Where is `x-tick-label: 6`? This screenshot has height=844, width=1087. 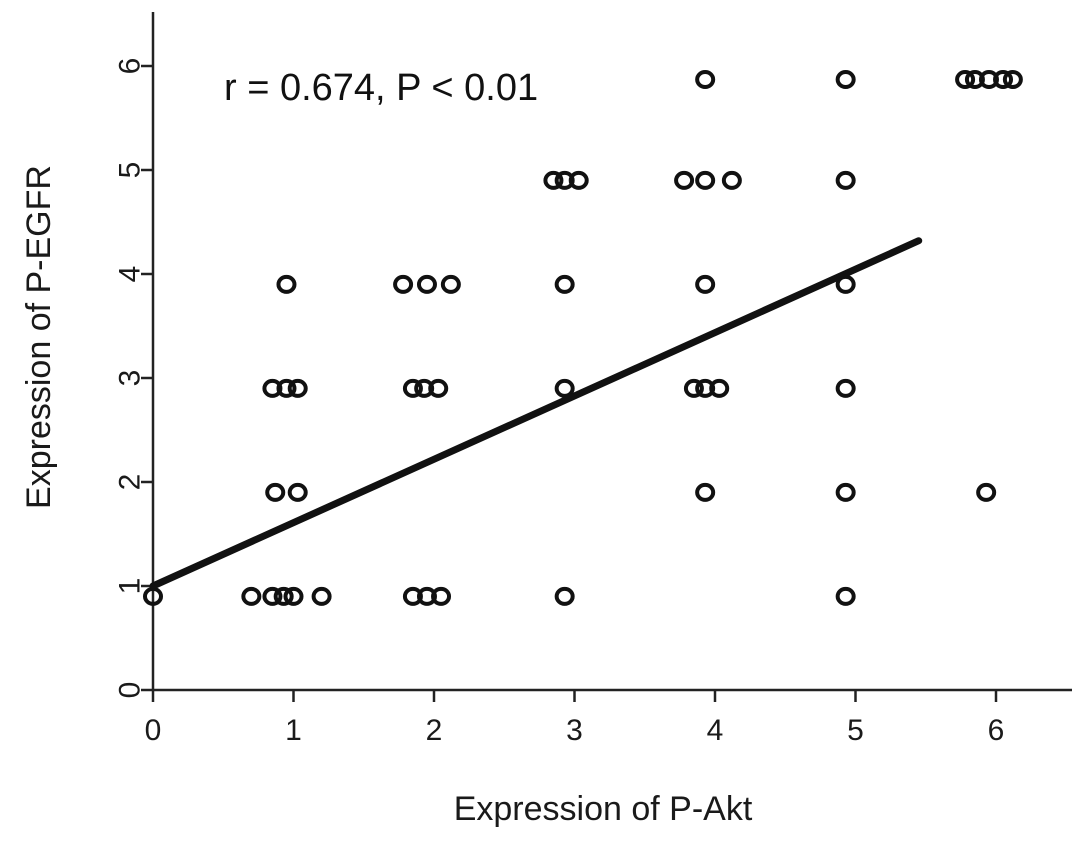
x-tick-label: 6 is located at coordinates (996, 730).